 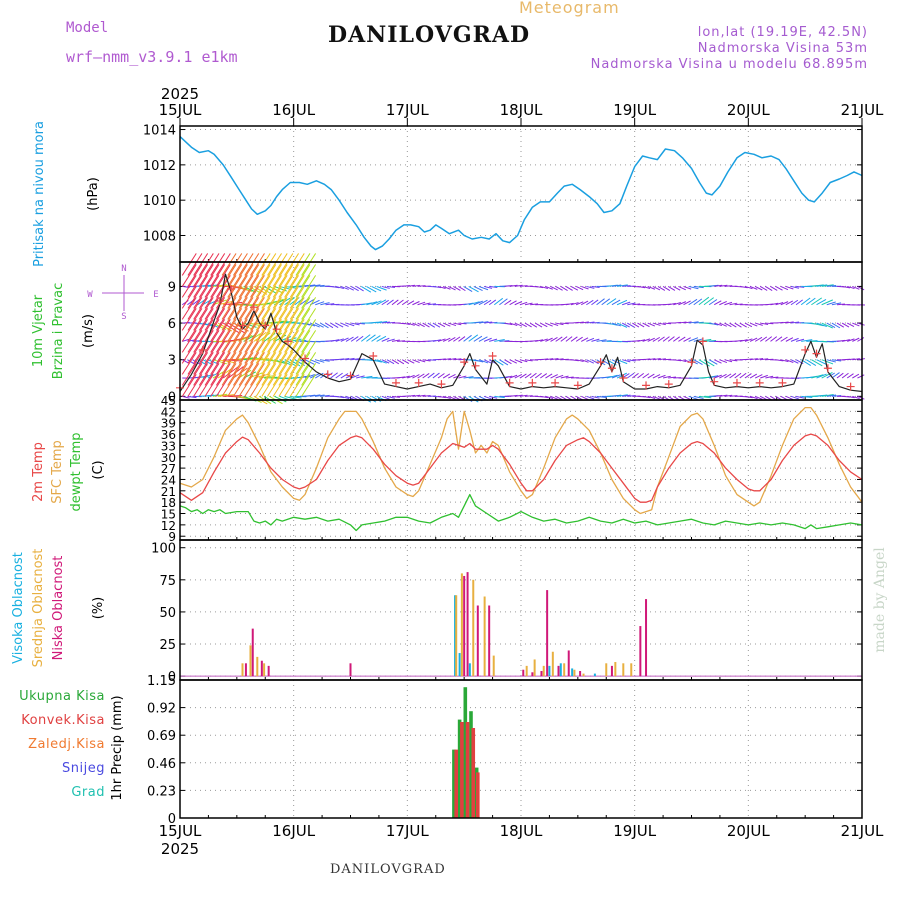 I want to click on sfc-temp-line, so click(x=521, y=460).